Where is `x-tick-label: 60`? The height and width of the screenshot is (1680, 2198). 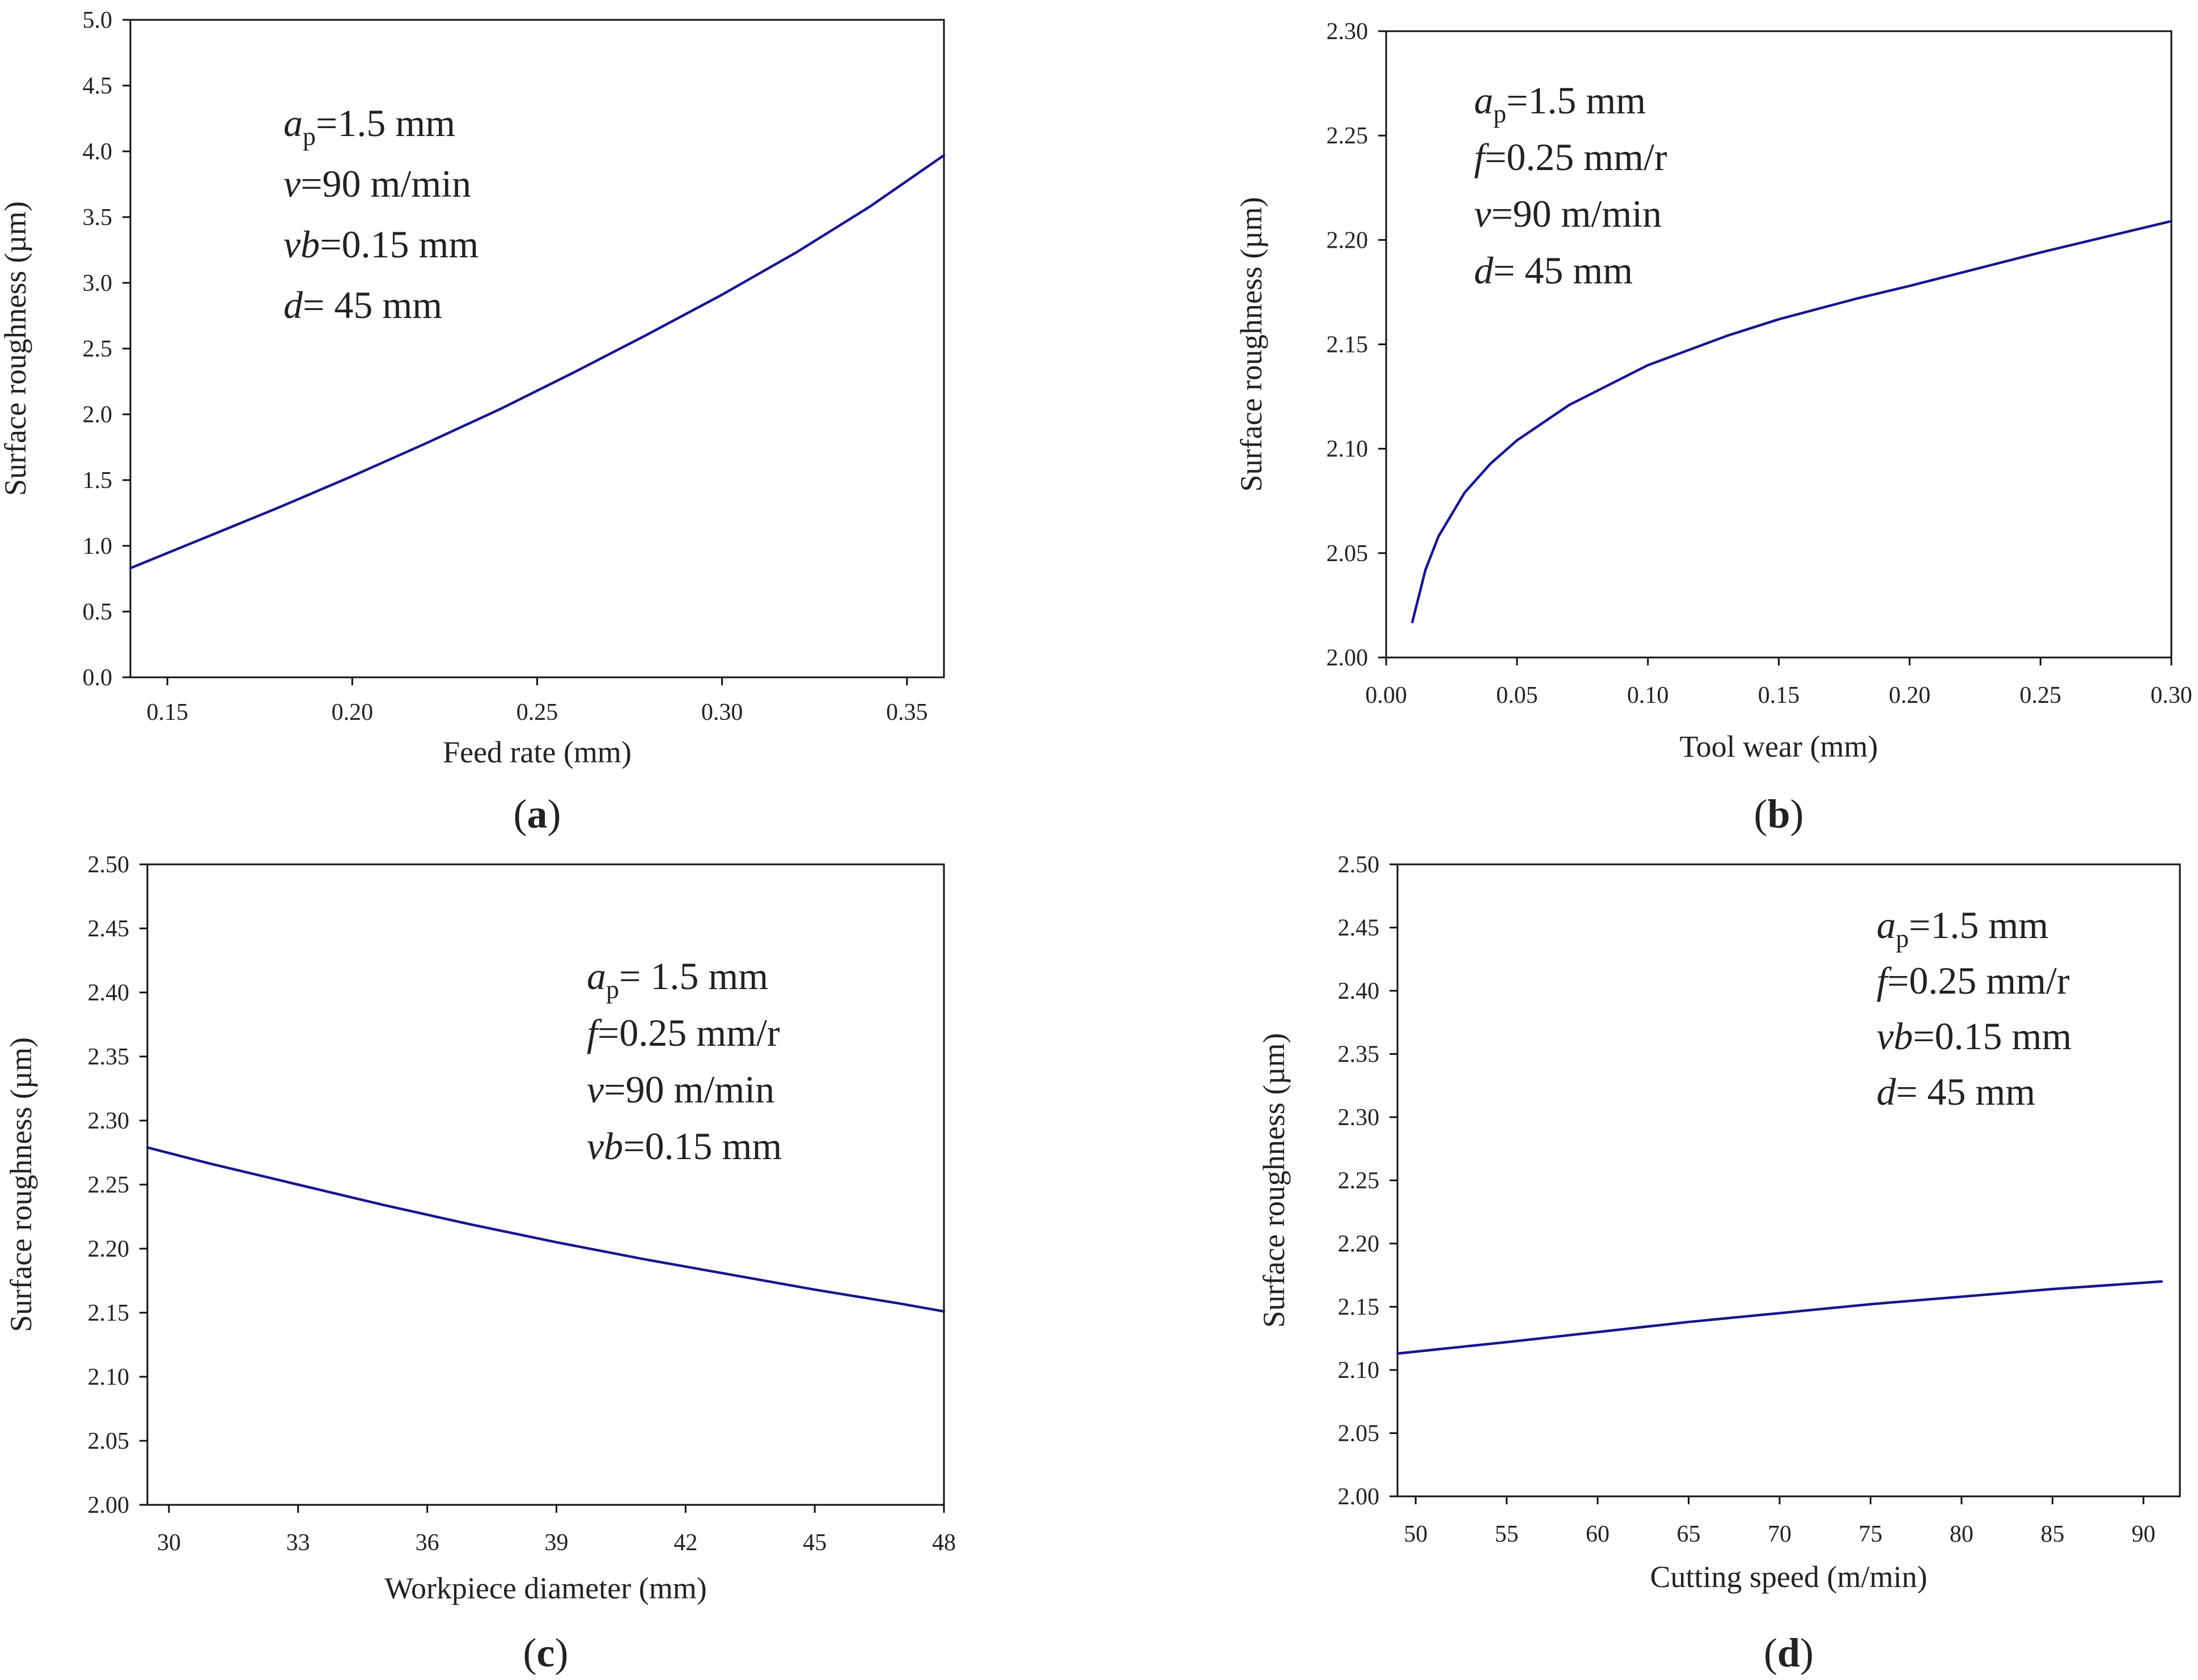
x-tick-label: 60 is located at coordinates (1598, 1534).